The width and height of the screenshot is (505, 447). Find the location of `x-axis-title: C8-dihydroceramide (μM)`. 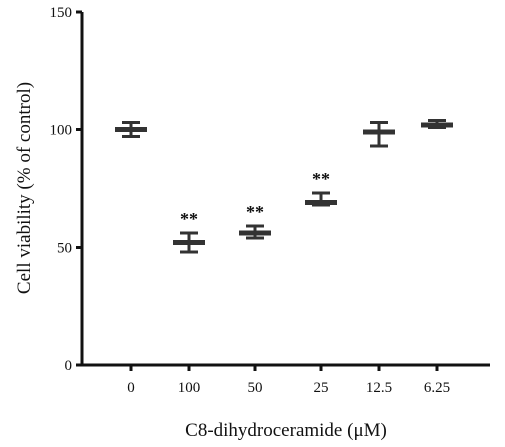

x-axis-title: C8-dihydroceramide (μM) is located at coordinates (286, 430).